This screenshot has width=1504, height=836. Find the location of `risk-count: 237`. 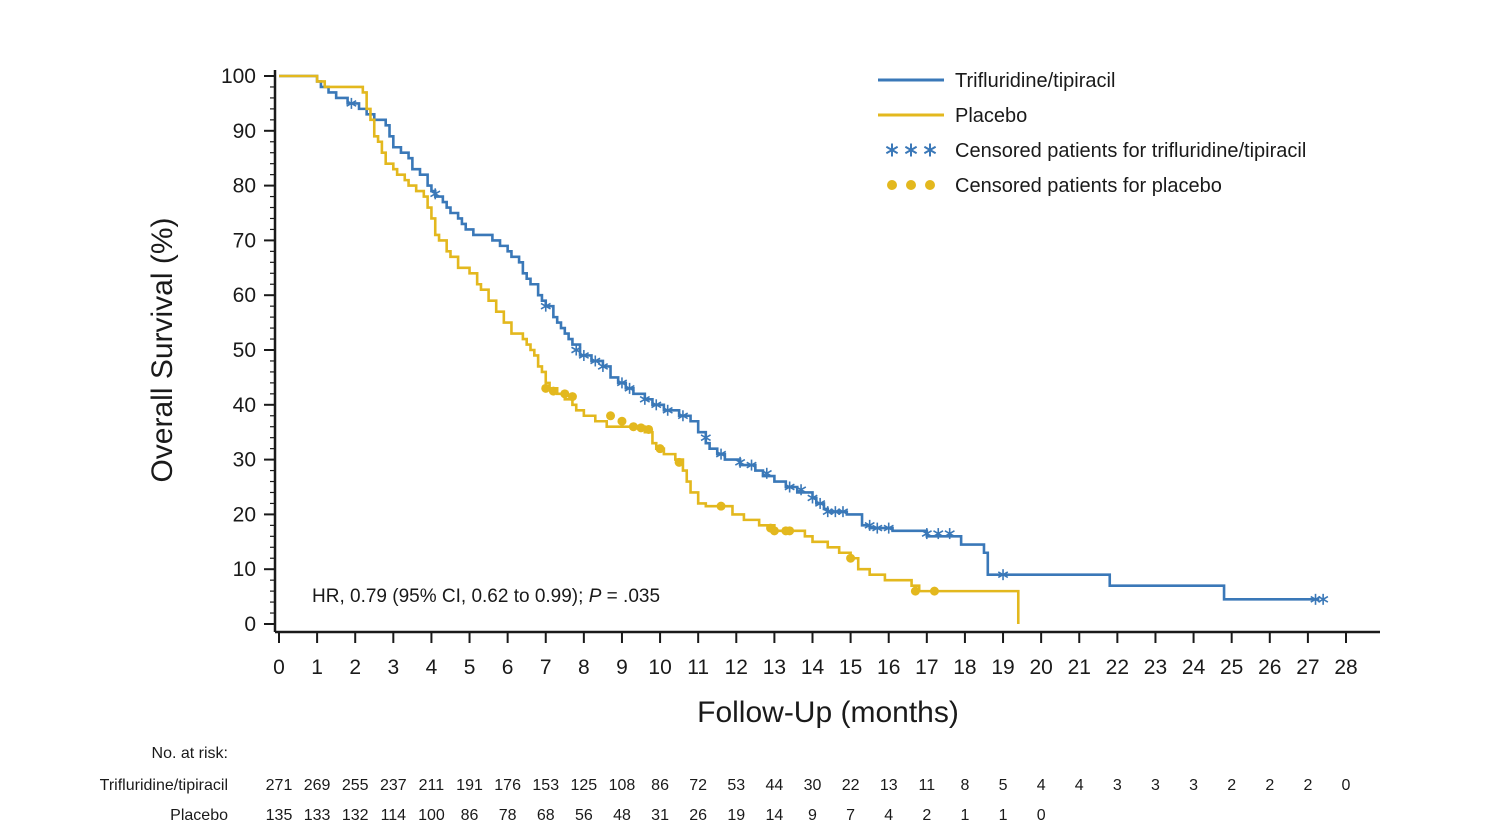

risk-count: 237 is located at coordinates (393, 785).